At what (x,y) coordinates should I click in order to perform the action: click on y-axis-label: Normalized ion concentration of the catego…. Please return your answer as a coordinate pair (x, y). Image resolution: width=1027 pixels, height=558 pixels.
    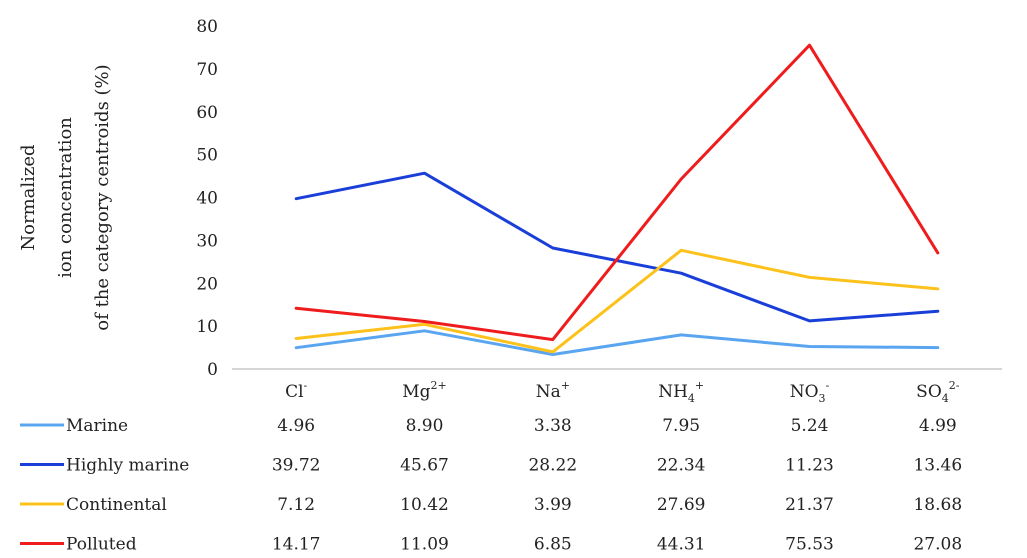
    Looking at the image, I should click on (65, 197).